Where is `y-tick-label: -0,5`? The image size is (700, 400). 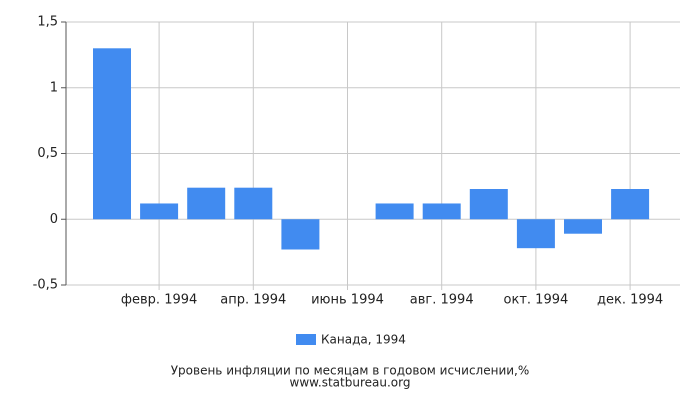
y-tick-label: -0,5 is located at coordinates (45, 285).